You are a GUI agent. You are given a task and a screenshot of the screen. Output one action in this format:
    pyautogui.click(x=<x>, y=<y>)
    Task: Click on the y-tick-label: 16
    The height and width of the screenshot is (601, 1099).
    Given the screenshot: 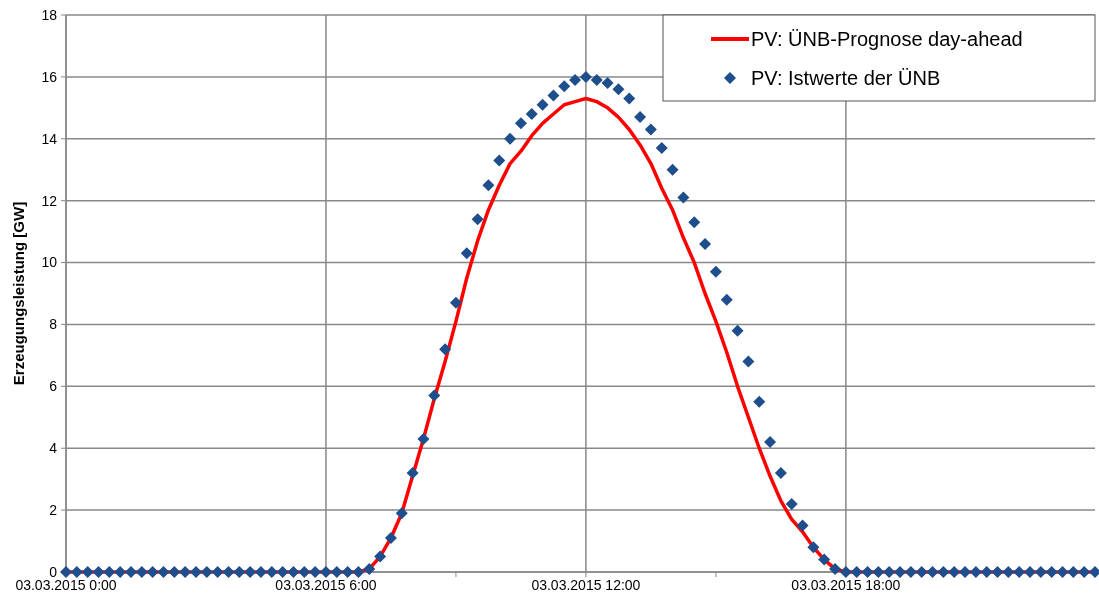 What is the action you would take?
    pyautogui.click(x=49, y=76)
    